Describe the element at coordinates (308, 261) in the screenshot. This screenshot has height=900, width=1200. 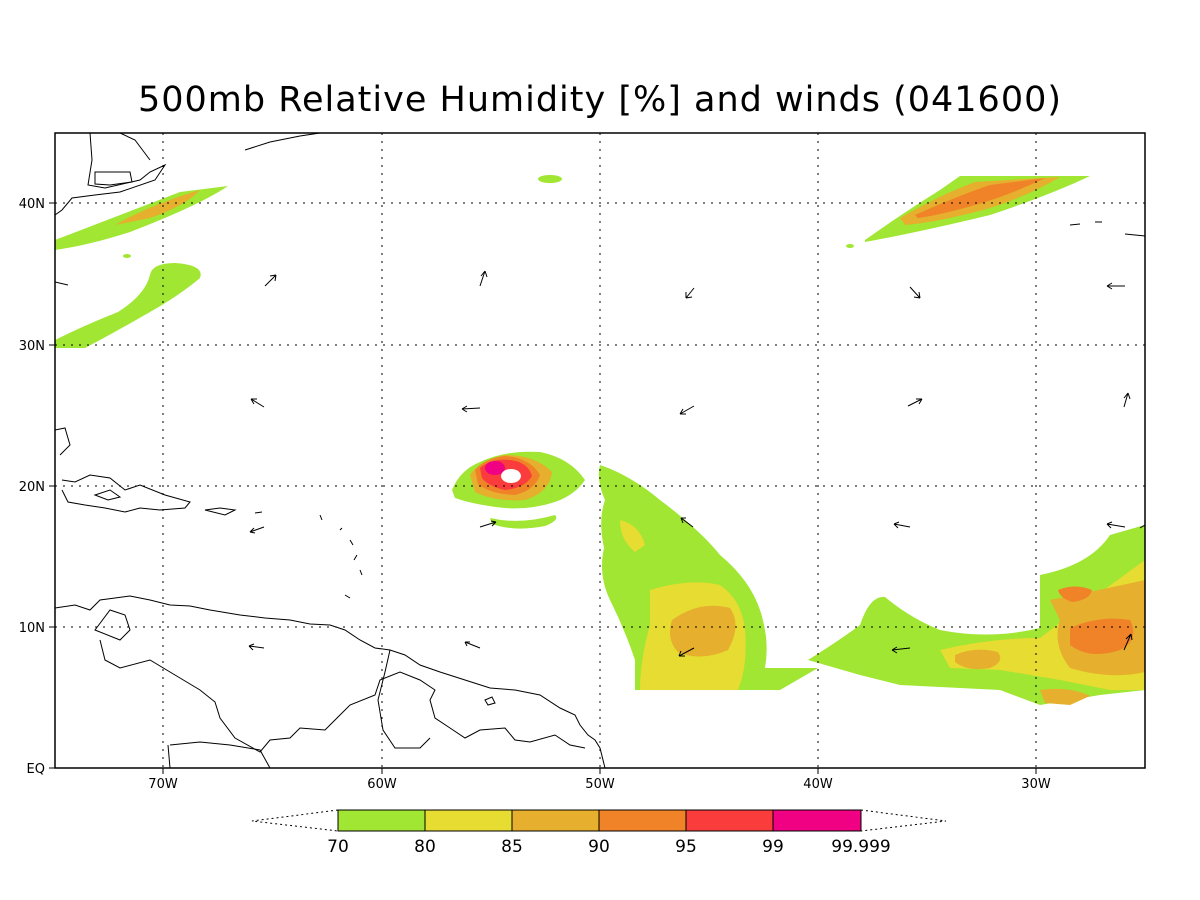
I see `humidity-band-northwest` at that location.